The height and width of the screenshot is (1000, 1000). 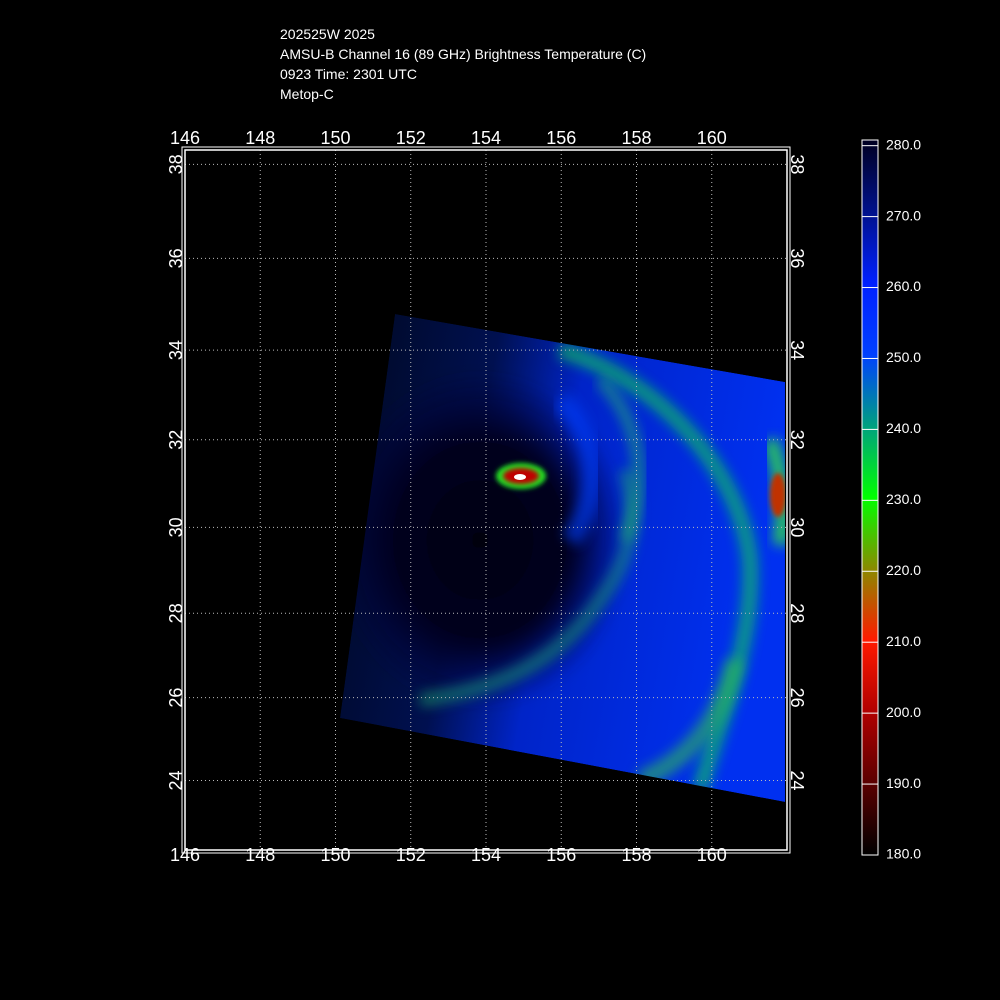 What do you see at coordinates (327, 34) in the screenshot?
I see `title-line: 202525W 2025` at bounding box center [327, 34].